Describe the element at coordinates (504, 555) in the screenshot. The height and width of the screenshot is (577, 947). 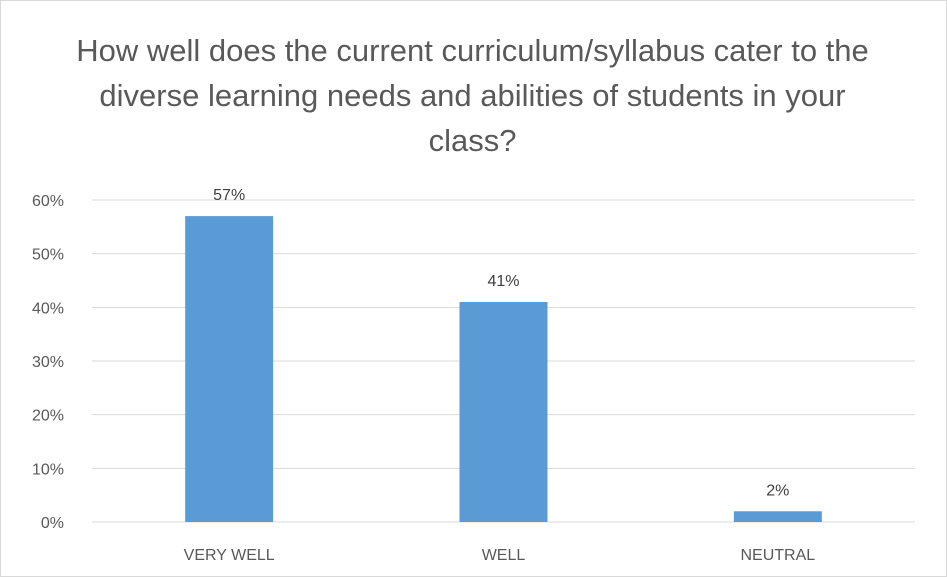
I see `category-label-well: WELL` at that location.